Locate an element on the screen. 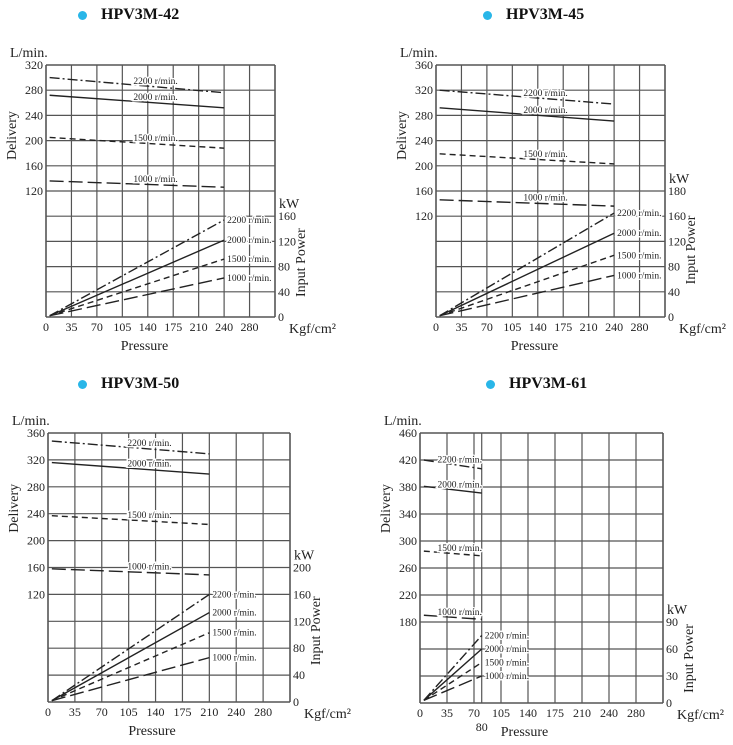 Image resolution: width=733 pixels, height=745 pixels. chart-title-text: HPV3M-50 is located at coordinates (140, 383).